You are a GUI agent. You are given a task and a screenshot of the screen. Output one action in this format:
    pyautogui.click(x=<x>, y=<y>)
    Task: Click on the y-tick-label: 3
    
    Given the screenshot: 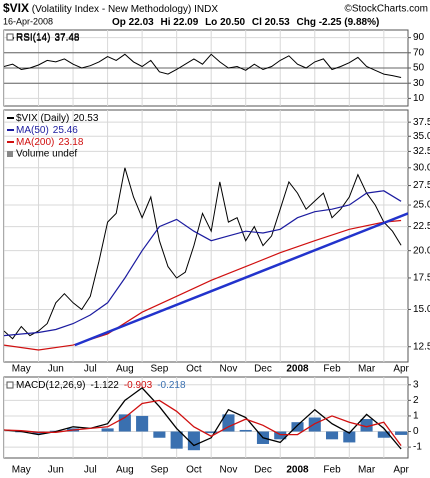 What is the action you would take?
    pyautogui.click(x=416, y=384)
    